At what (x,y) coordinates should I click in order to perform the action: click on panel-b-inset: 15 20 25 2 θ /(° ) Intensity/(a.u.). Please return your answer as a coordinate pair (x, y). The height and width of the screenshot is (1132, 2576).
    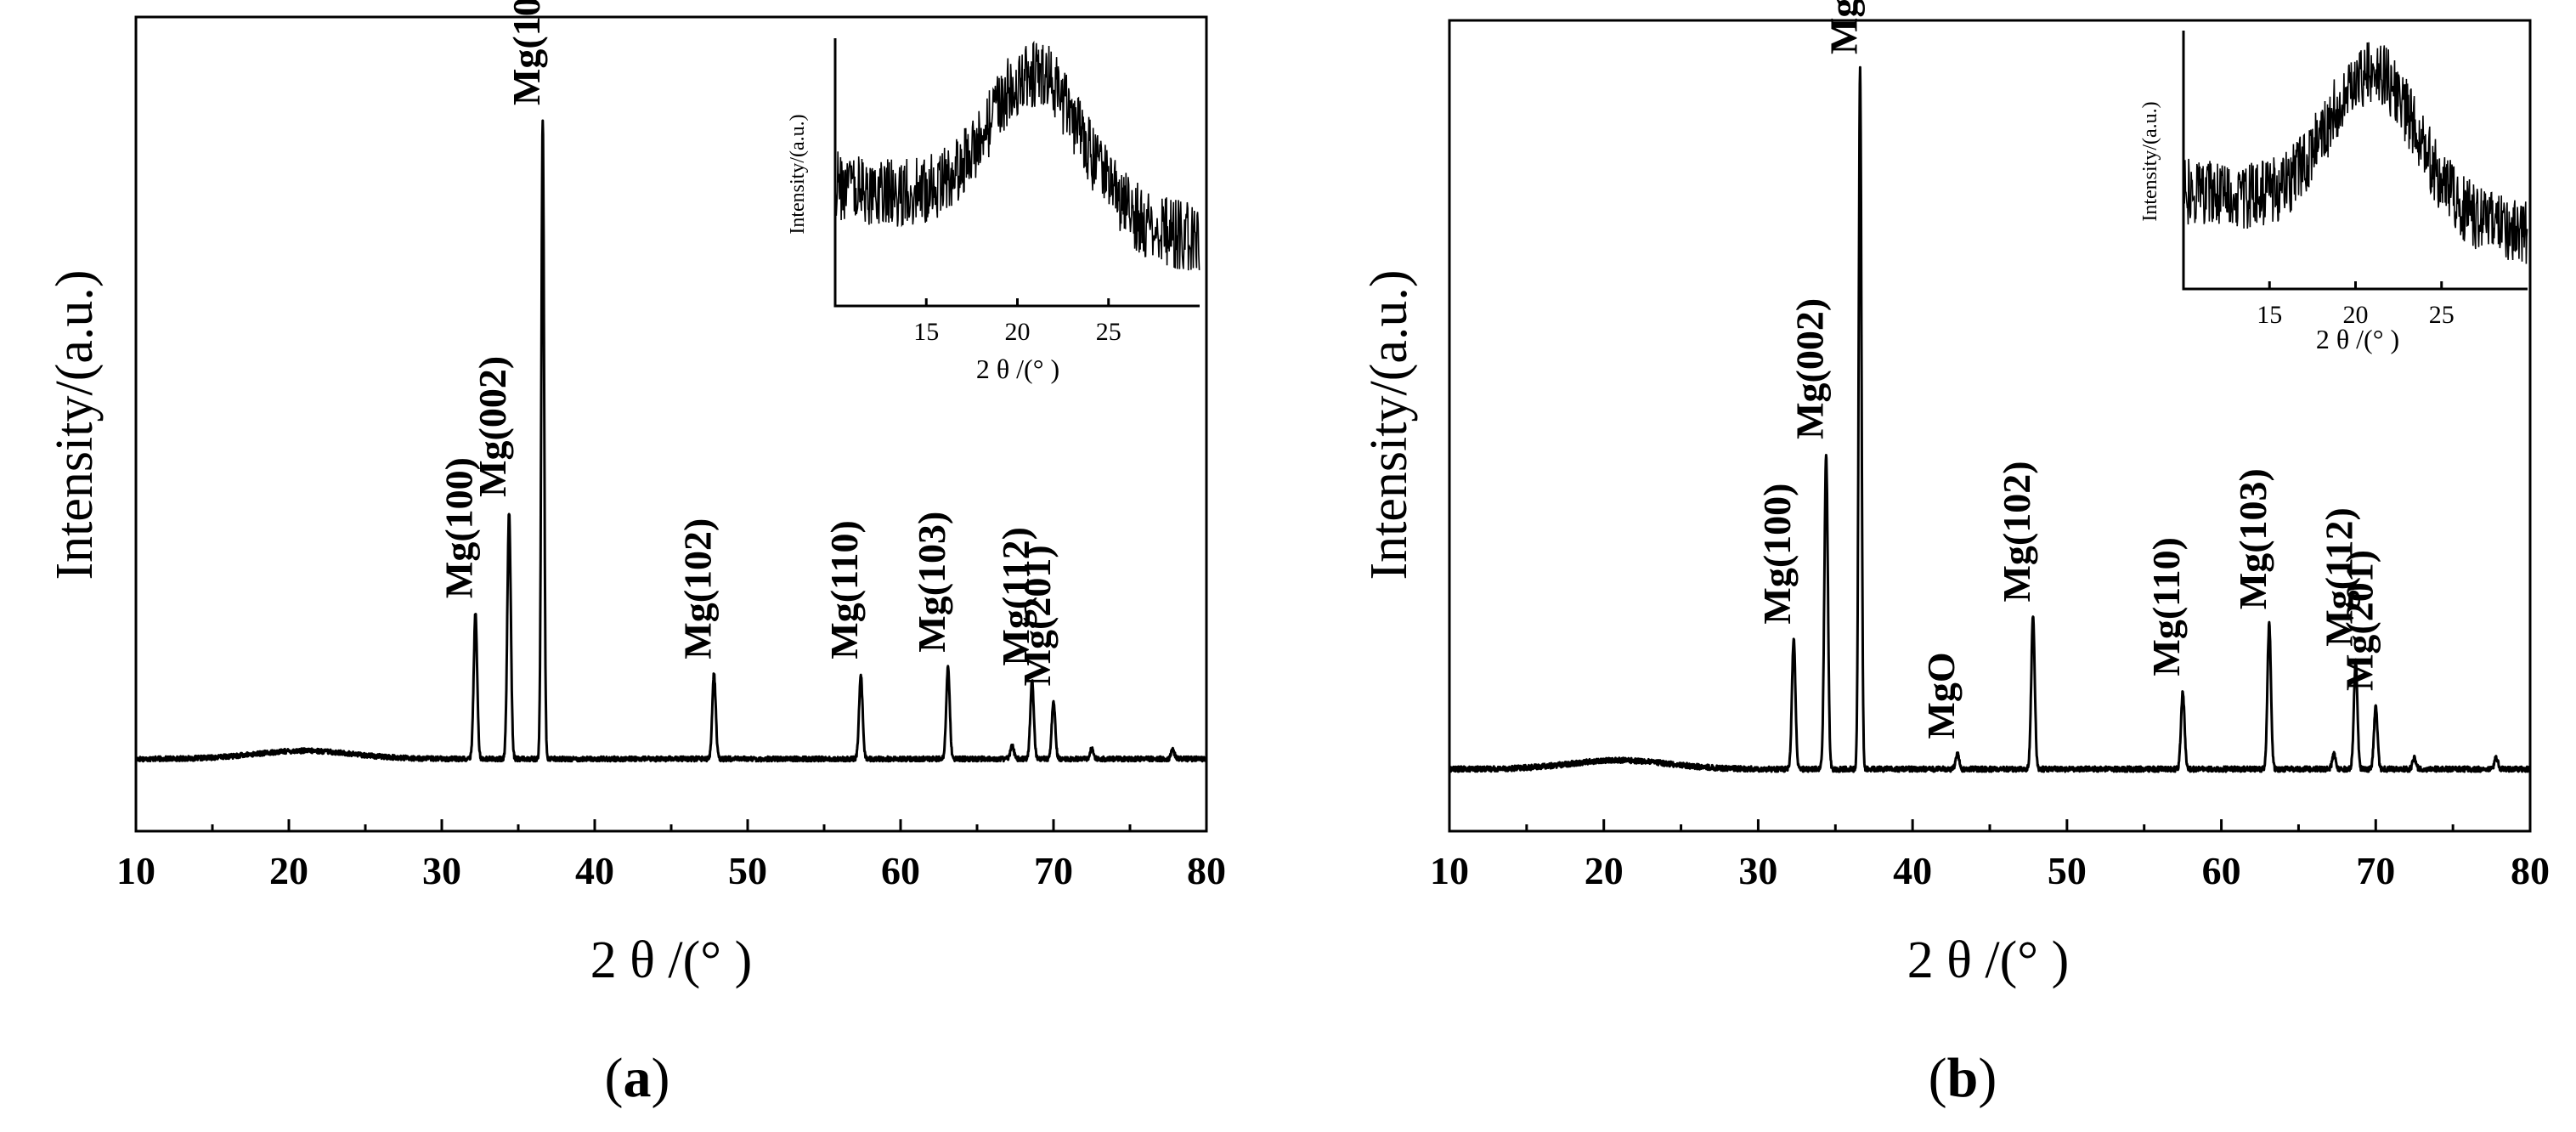
    Looking at the image, I should click on (2333, 192).